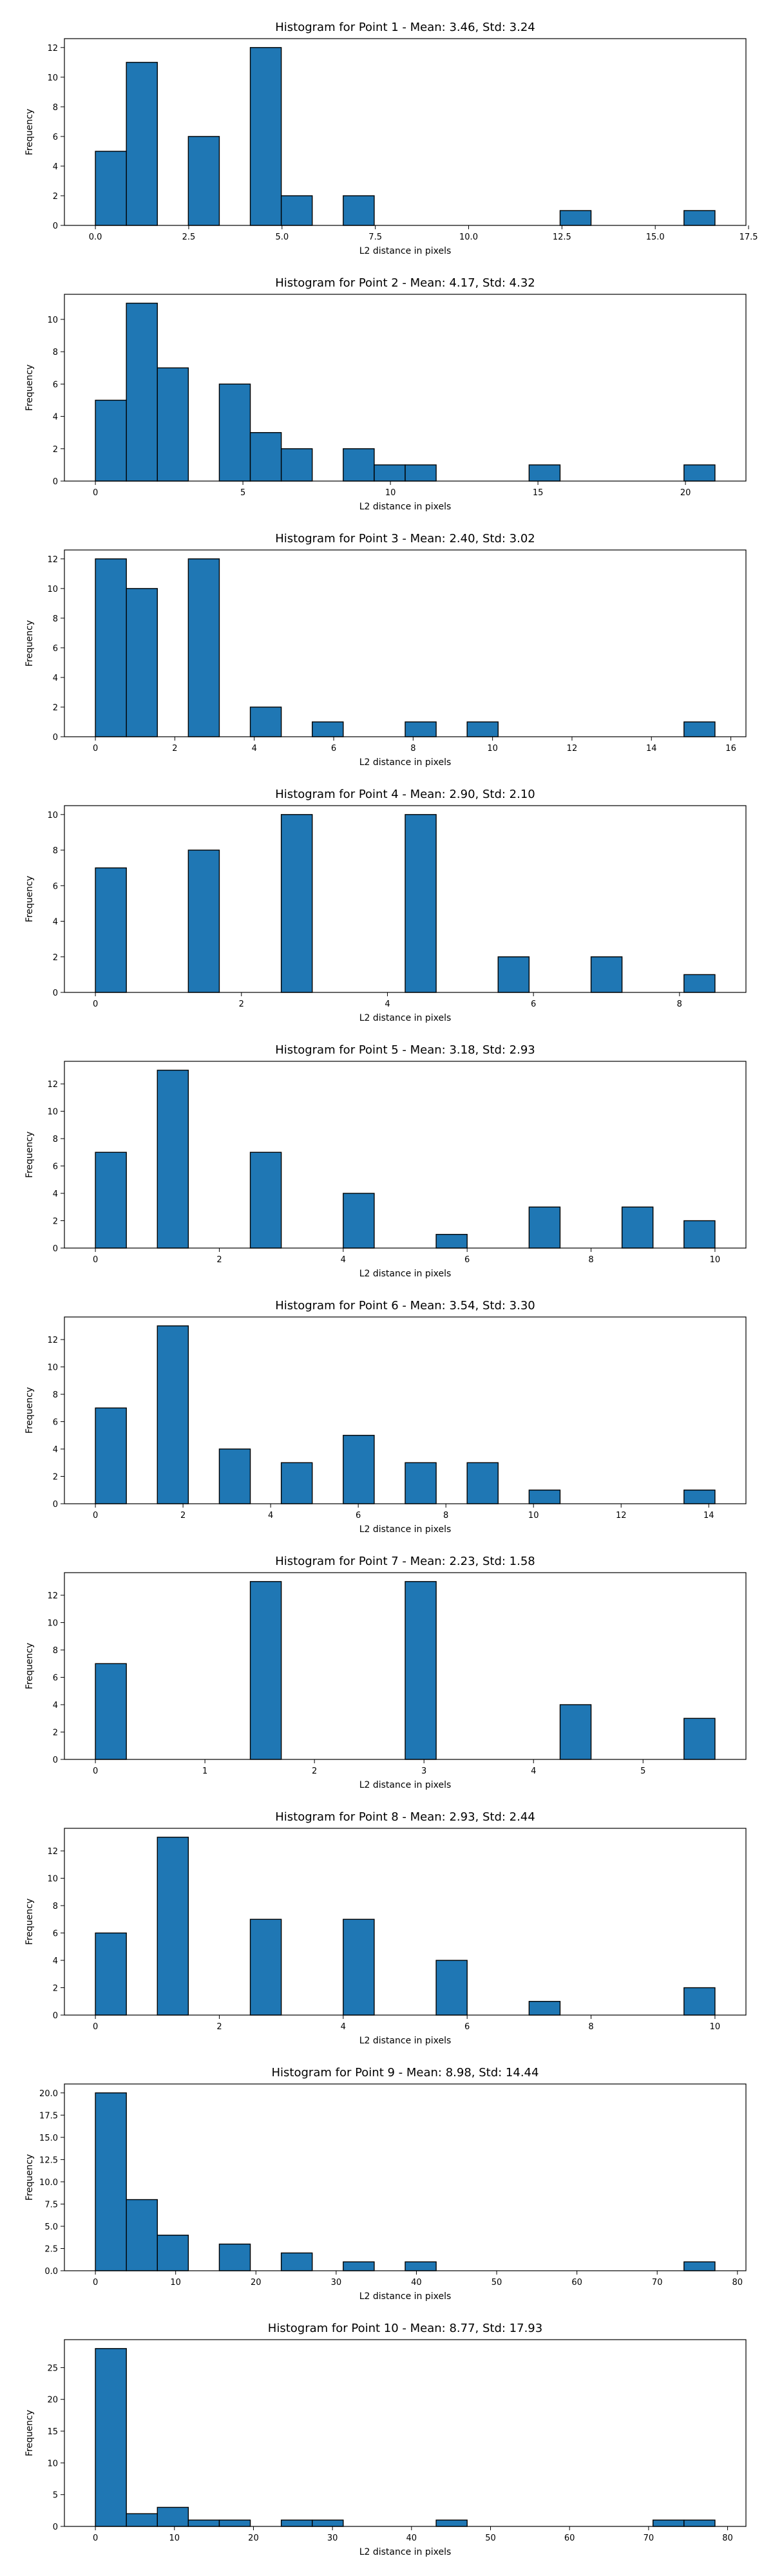  What do you see at coordinates (52, 2432) in the screenshot?
I see `y-tick-label: 15` at bounding box center [52, 2432].